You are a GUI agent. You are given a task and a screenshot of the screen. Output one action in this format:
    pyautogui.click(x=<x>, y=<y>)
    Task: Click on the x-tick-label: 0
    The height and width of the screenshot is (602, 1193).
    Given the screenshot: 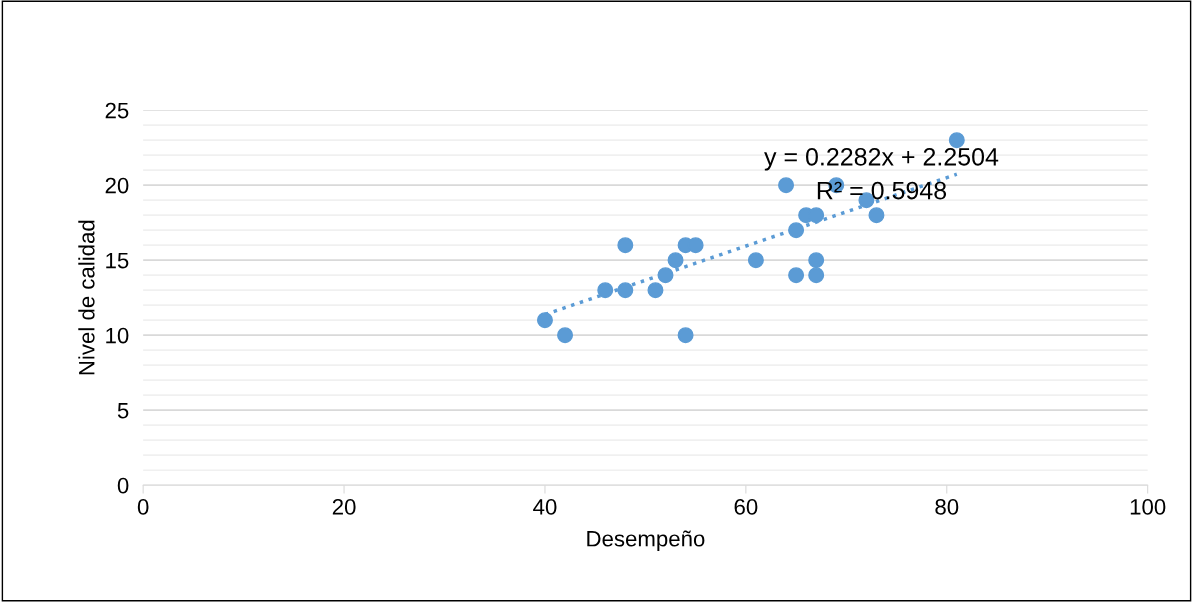 What is the action you would take?
    pyautogui.click(x=143, y=506)
    